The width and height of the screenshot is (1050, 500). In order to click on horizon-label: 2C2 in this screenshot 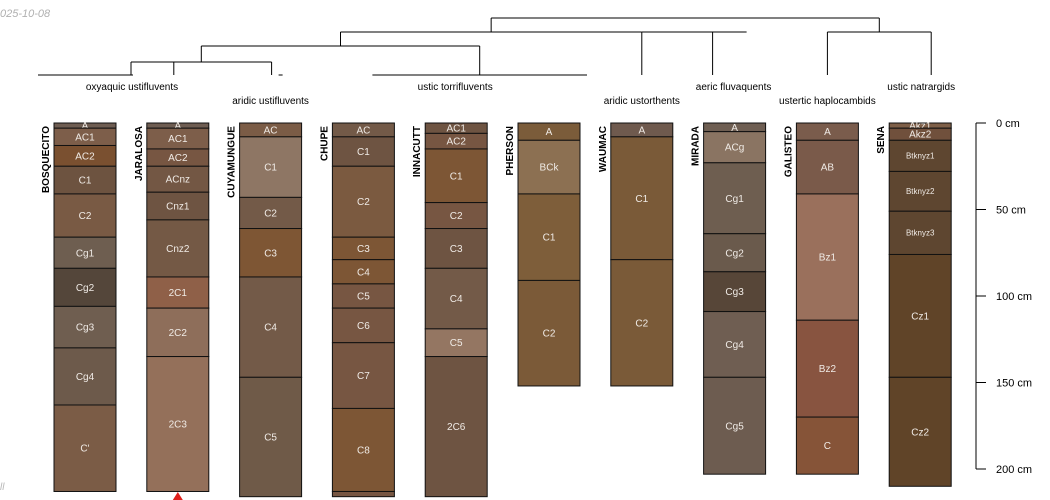, I will do `click(178, 333)`.